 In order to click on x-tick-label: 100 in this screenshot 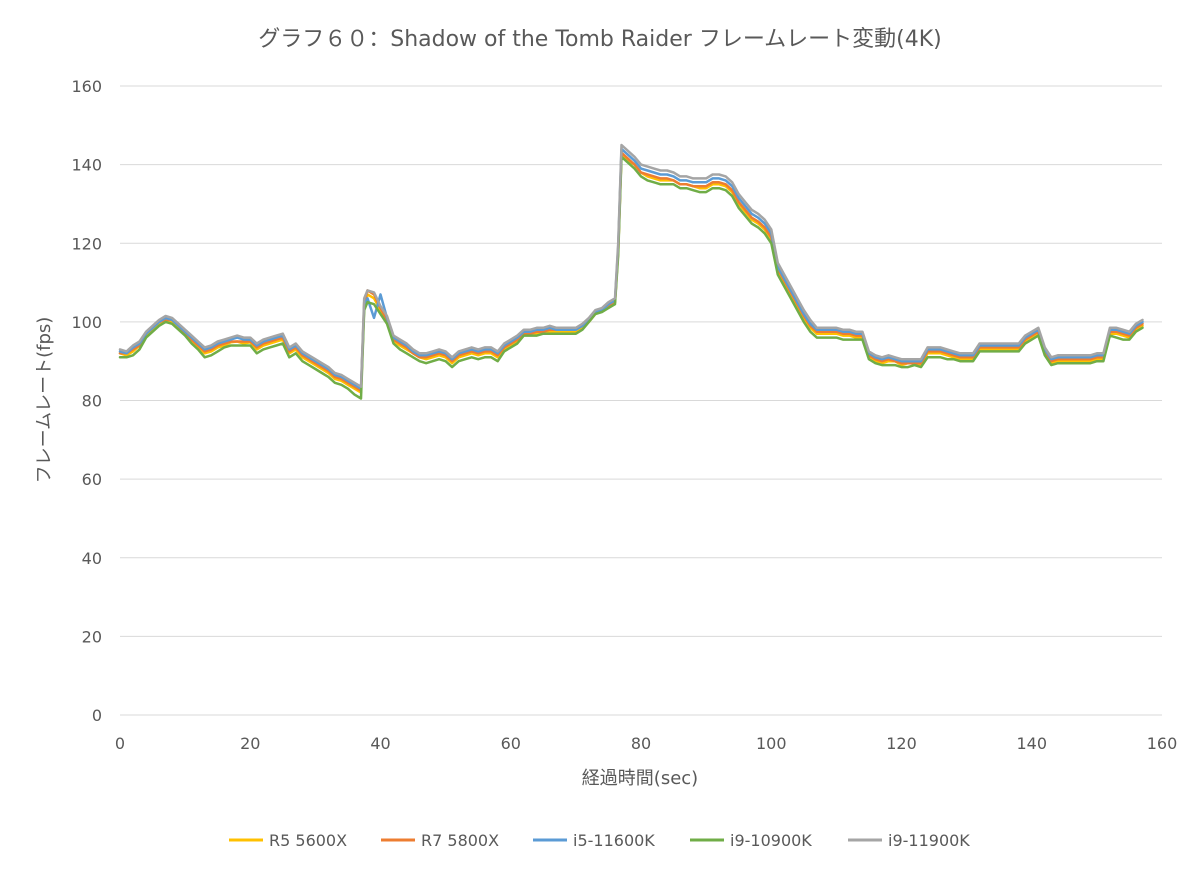, I will do `click(771, 743)`.